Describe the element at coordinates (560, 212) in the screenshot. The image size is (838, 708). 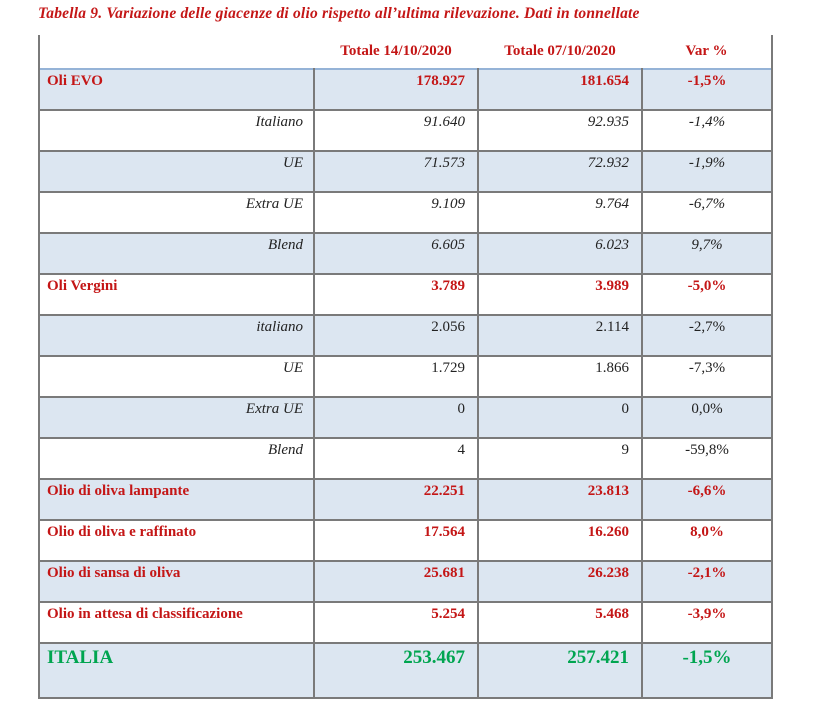
I see `totale-07-10-value-cell: 9.764` at that location.